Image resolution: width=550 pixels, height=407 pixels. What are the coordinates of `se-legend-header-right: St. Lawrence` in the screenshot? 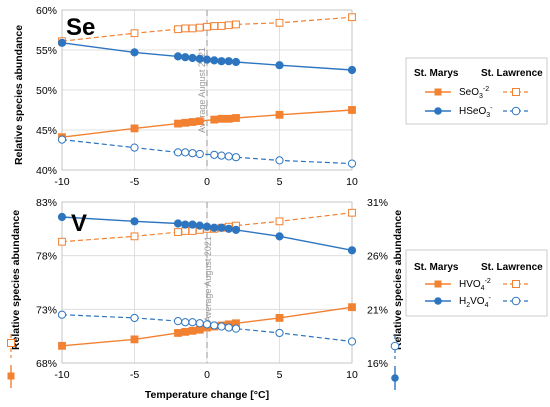 It's located at (512, 73).